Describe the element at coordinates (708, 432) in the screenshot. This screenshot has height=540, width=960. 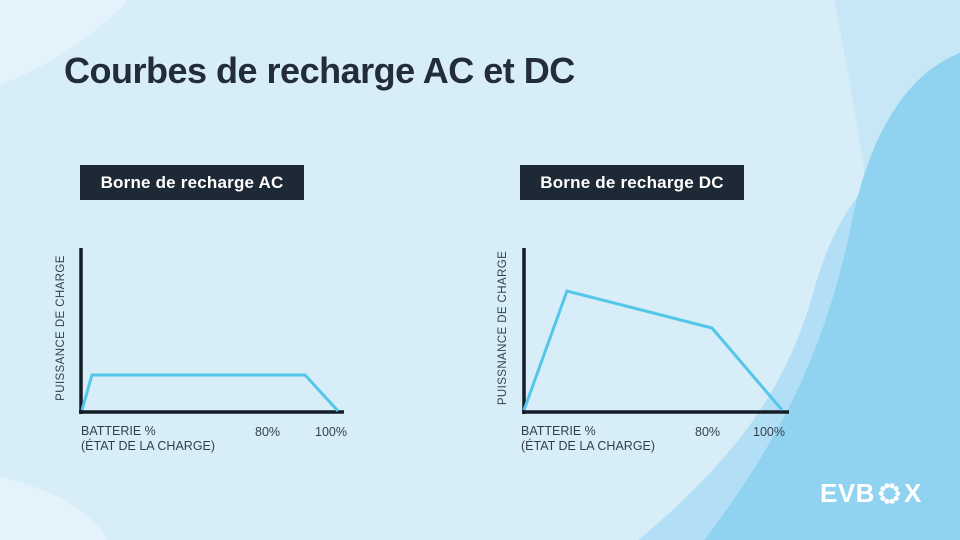
I see `dc-tick-80: 80%` at that location.